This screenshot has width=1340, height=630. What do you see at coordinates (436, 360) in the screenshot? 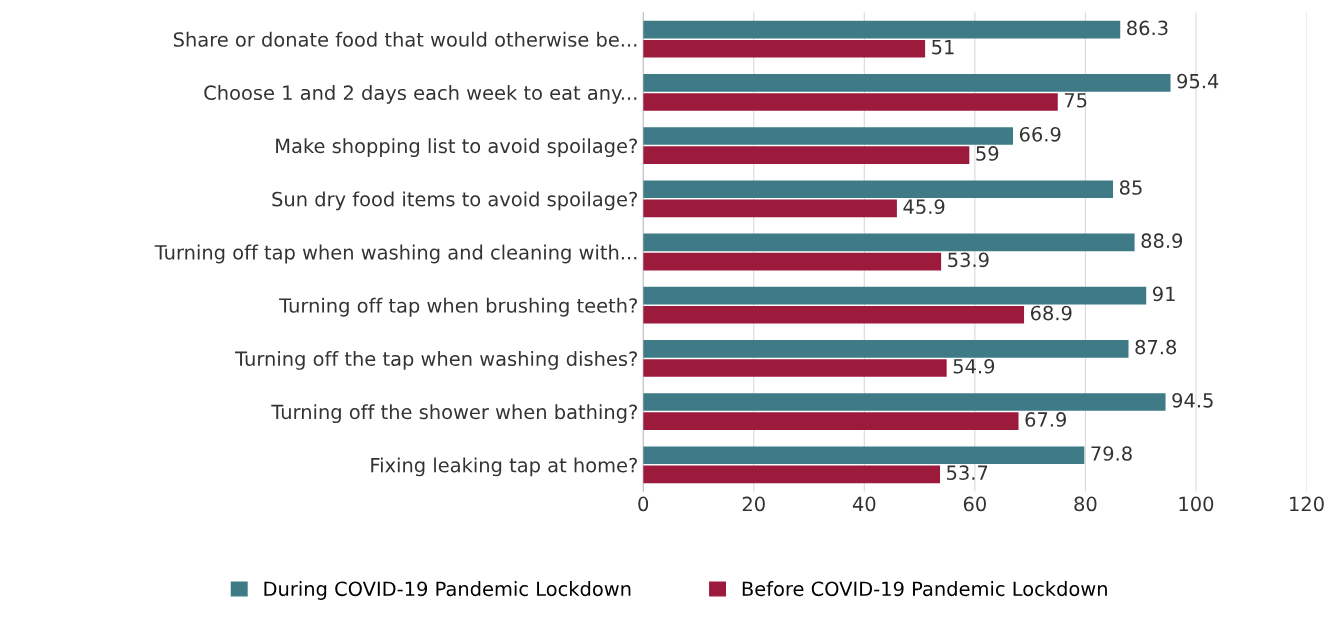
I see `y-tick-label: Turning off the tap when washing dishes?` at bounding box center [436, 360].